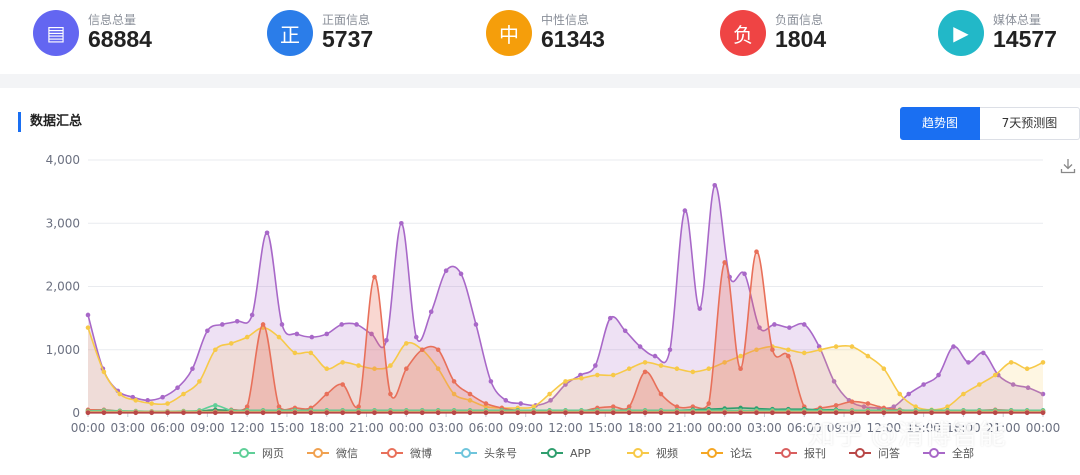  What do you see at coordinates (565, 20) in the screenshot?
I see `stat-label: 中性信息` at bounding box center [565, 20].